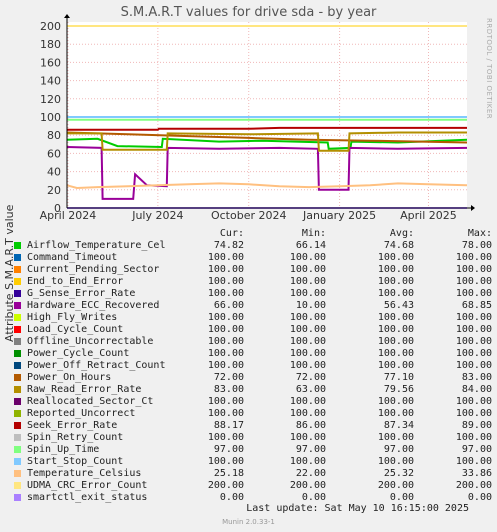 The width and height of the screenshot is (497, 532). I want to click on y-axis-arrow, so click(67, 16).